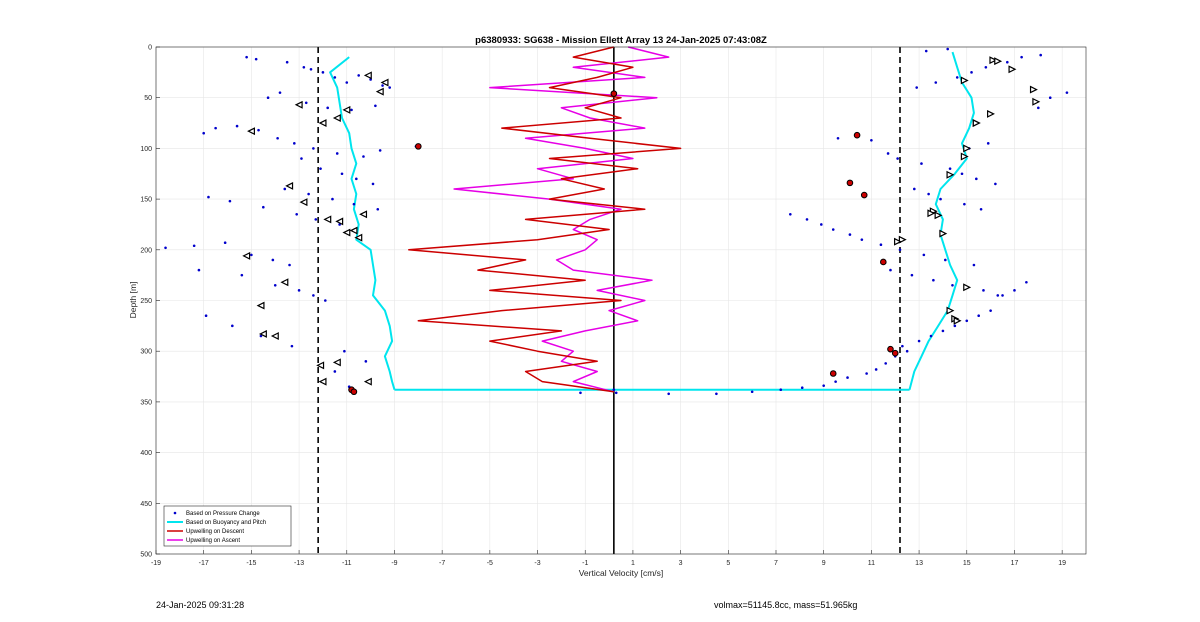 This screenshot has height=622, width=1200. I want to click on x-tick-label: 15, so click(967, 563).